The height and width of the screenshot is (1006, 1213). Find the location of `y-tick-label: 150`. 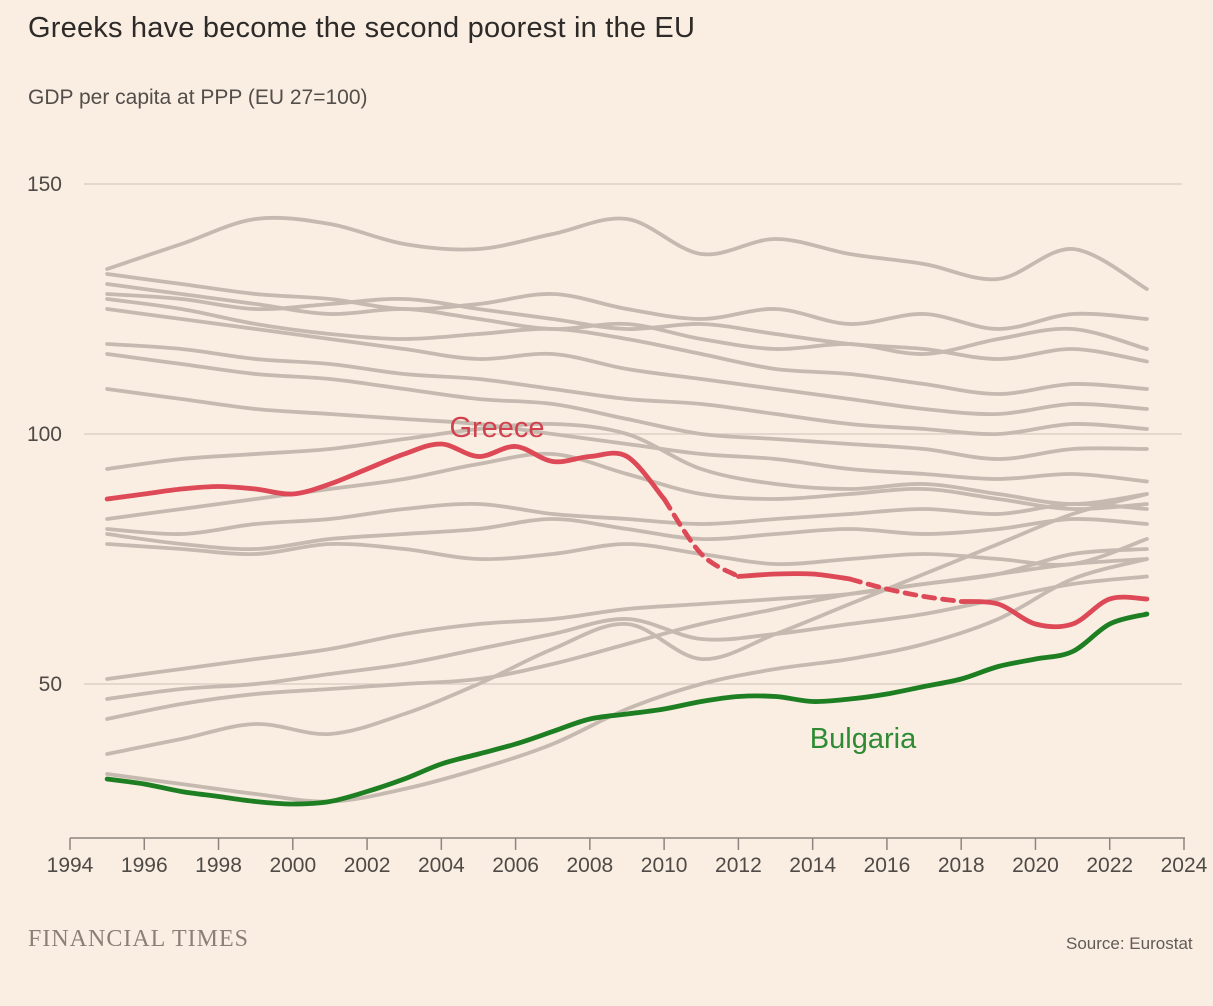

y-tick-label: 150 is located at coordinates (44, 184).